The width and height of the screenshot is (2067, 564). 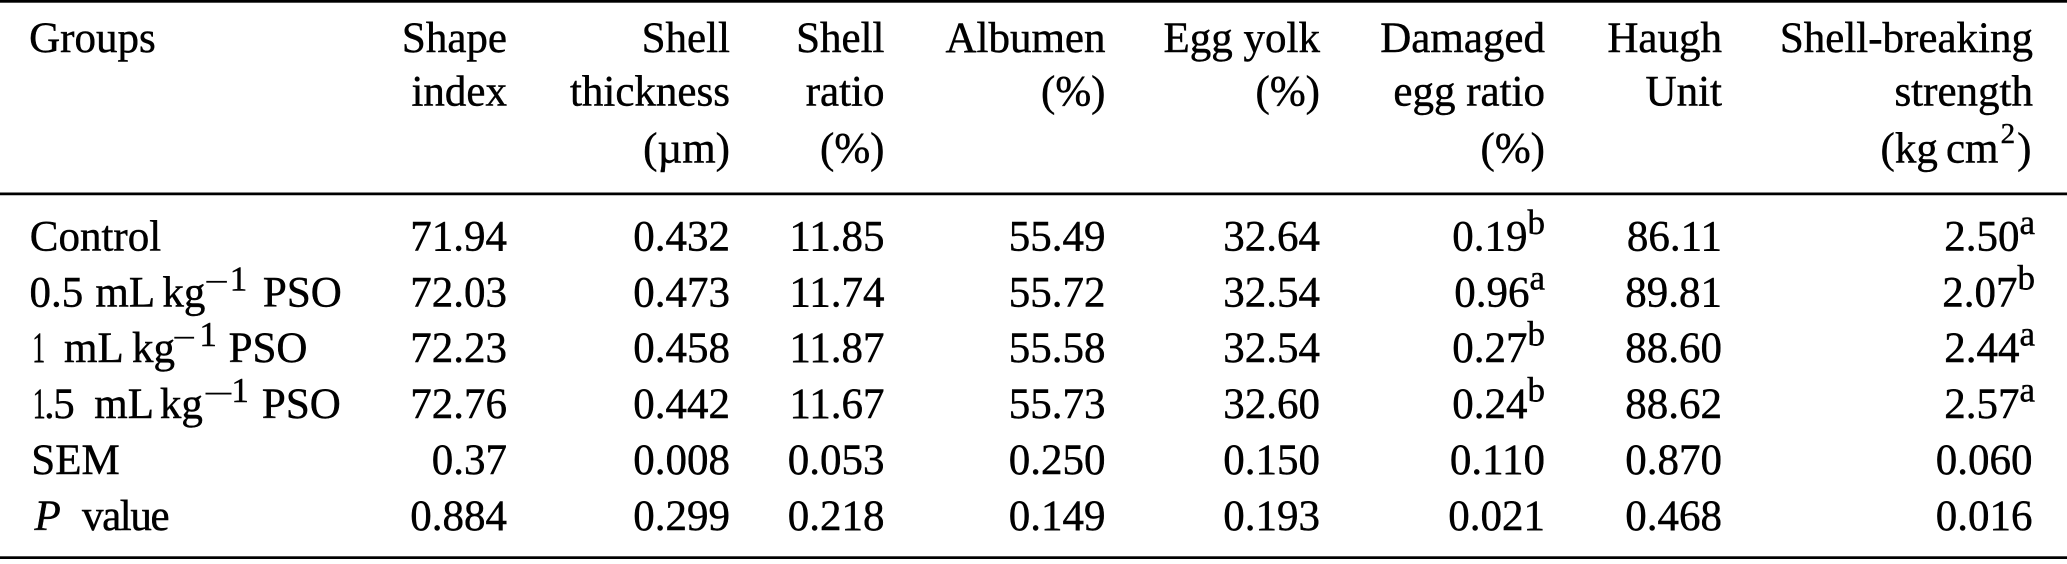 I want to click on svg-text: thickness, so click(x=650, y=92).